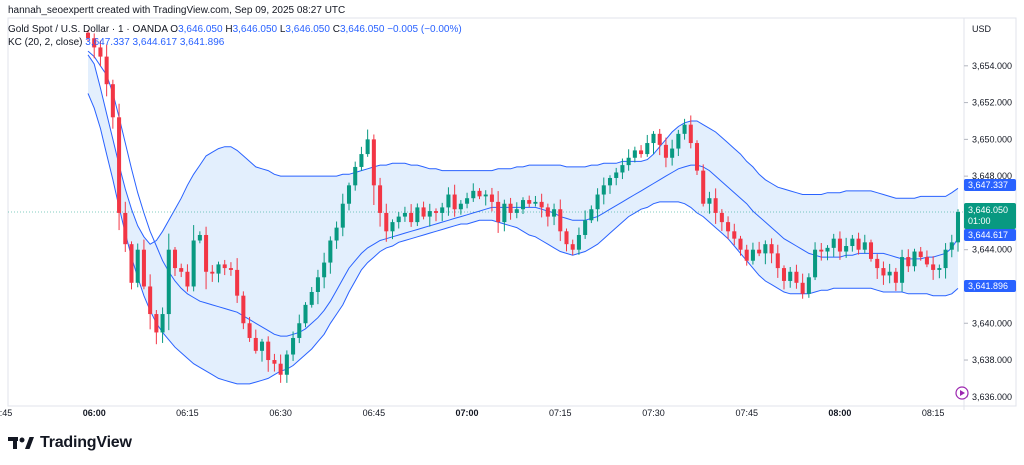  Describe the element at coordinates (70, 443) in the screenshot. I see `tradingview-logo: TradingView` at that location.